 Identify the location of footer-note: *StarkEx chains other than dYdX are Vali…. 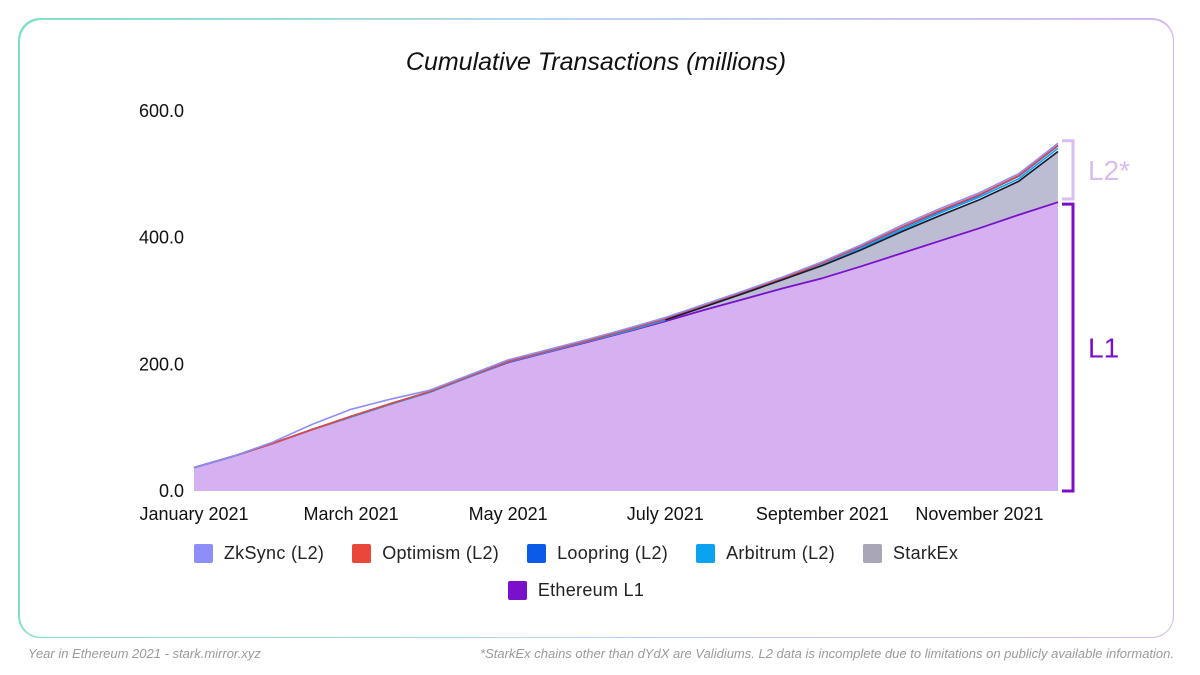
(827, 653).